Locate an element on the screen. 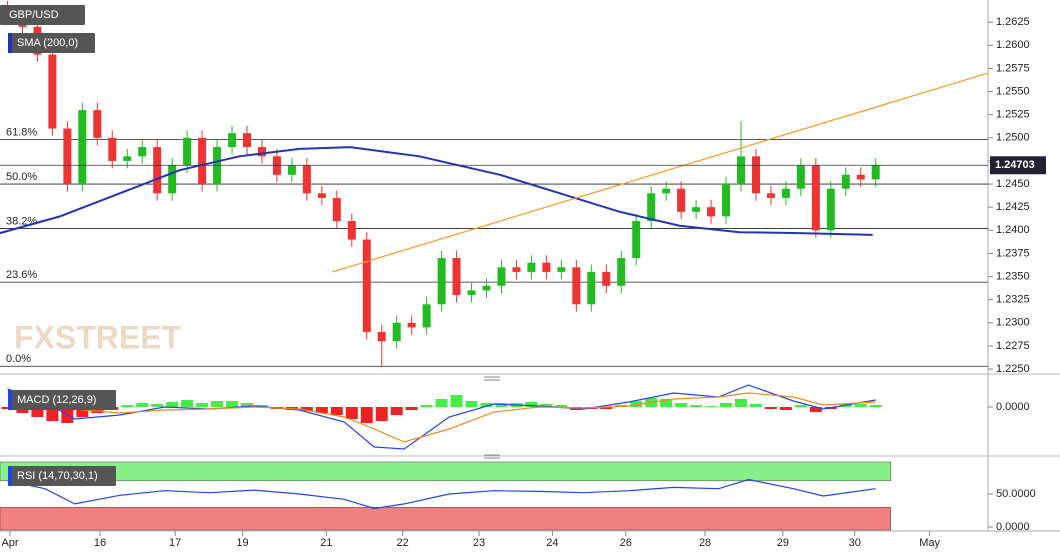  x-tick-label: 28 is located at coordinates (705, 543).